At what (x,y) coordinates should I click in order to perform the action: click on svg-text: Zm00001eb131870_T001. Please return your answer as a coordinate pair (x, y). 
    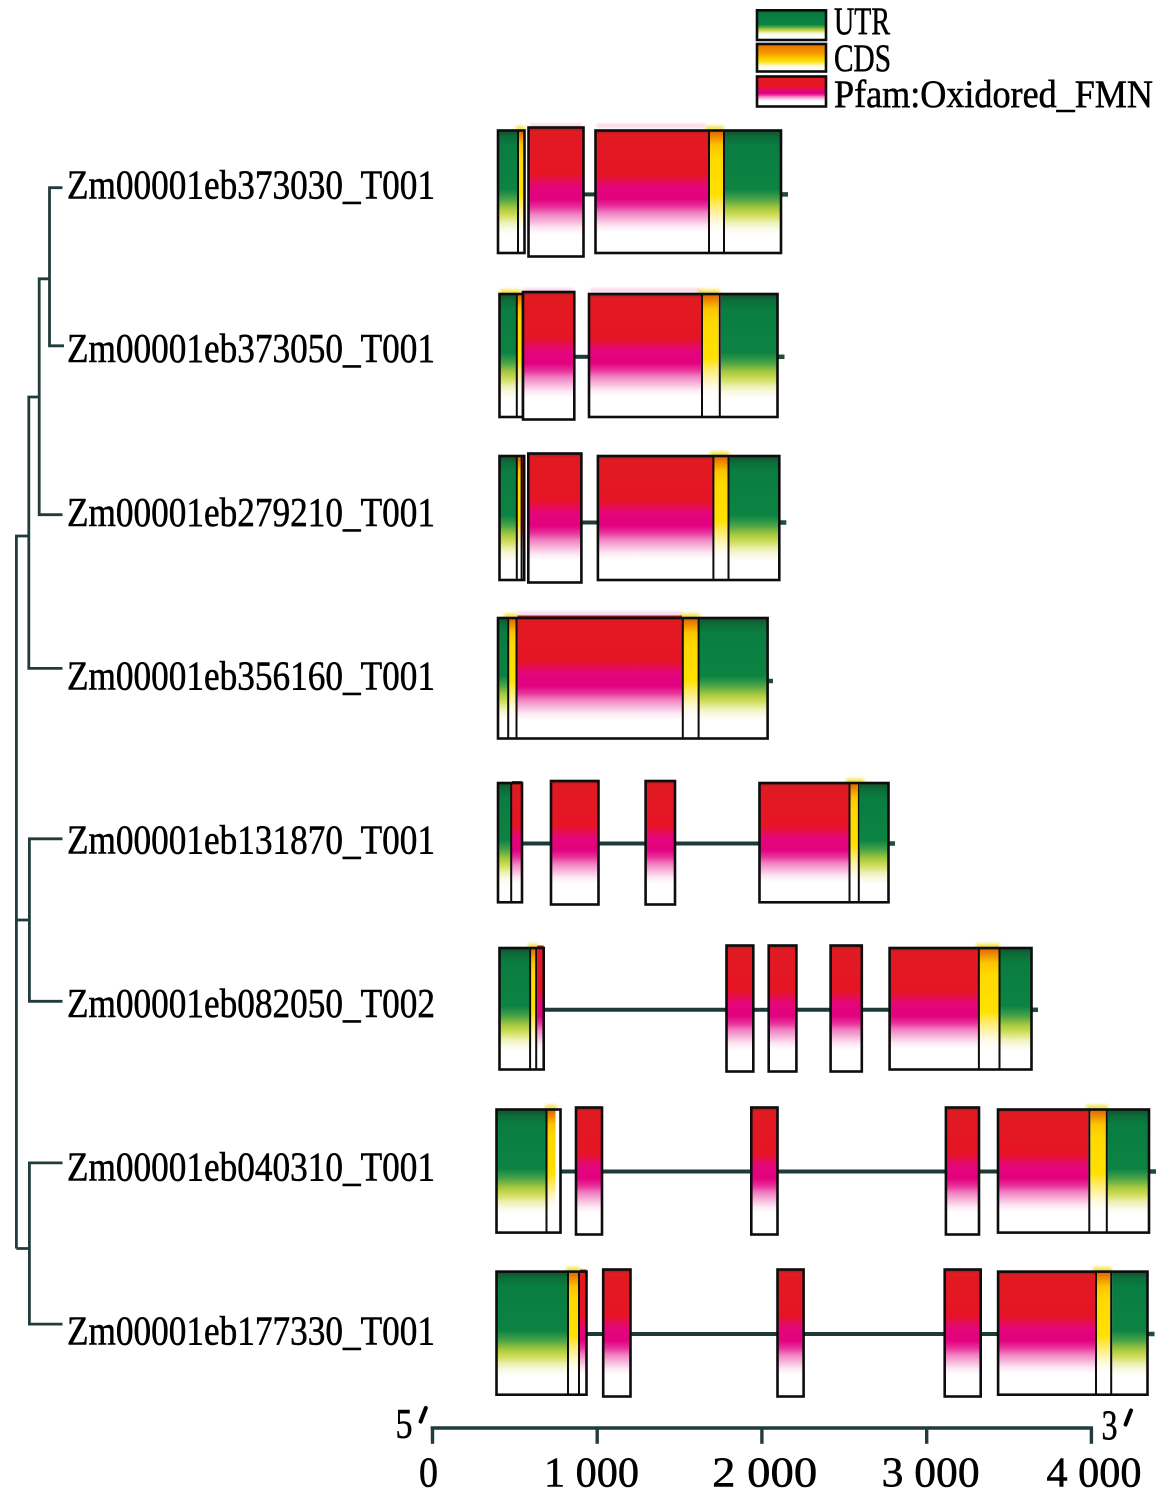
    Looking at the image, I should click on (251, 839).